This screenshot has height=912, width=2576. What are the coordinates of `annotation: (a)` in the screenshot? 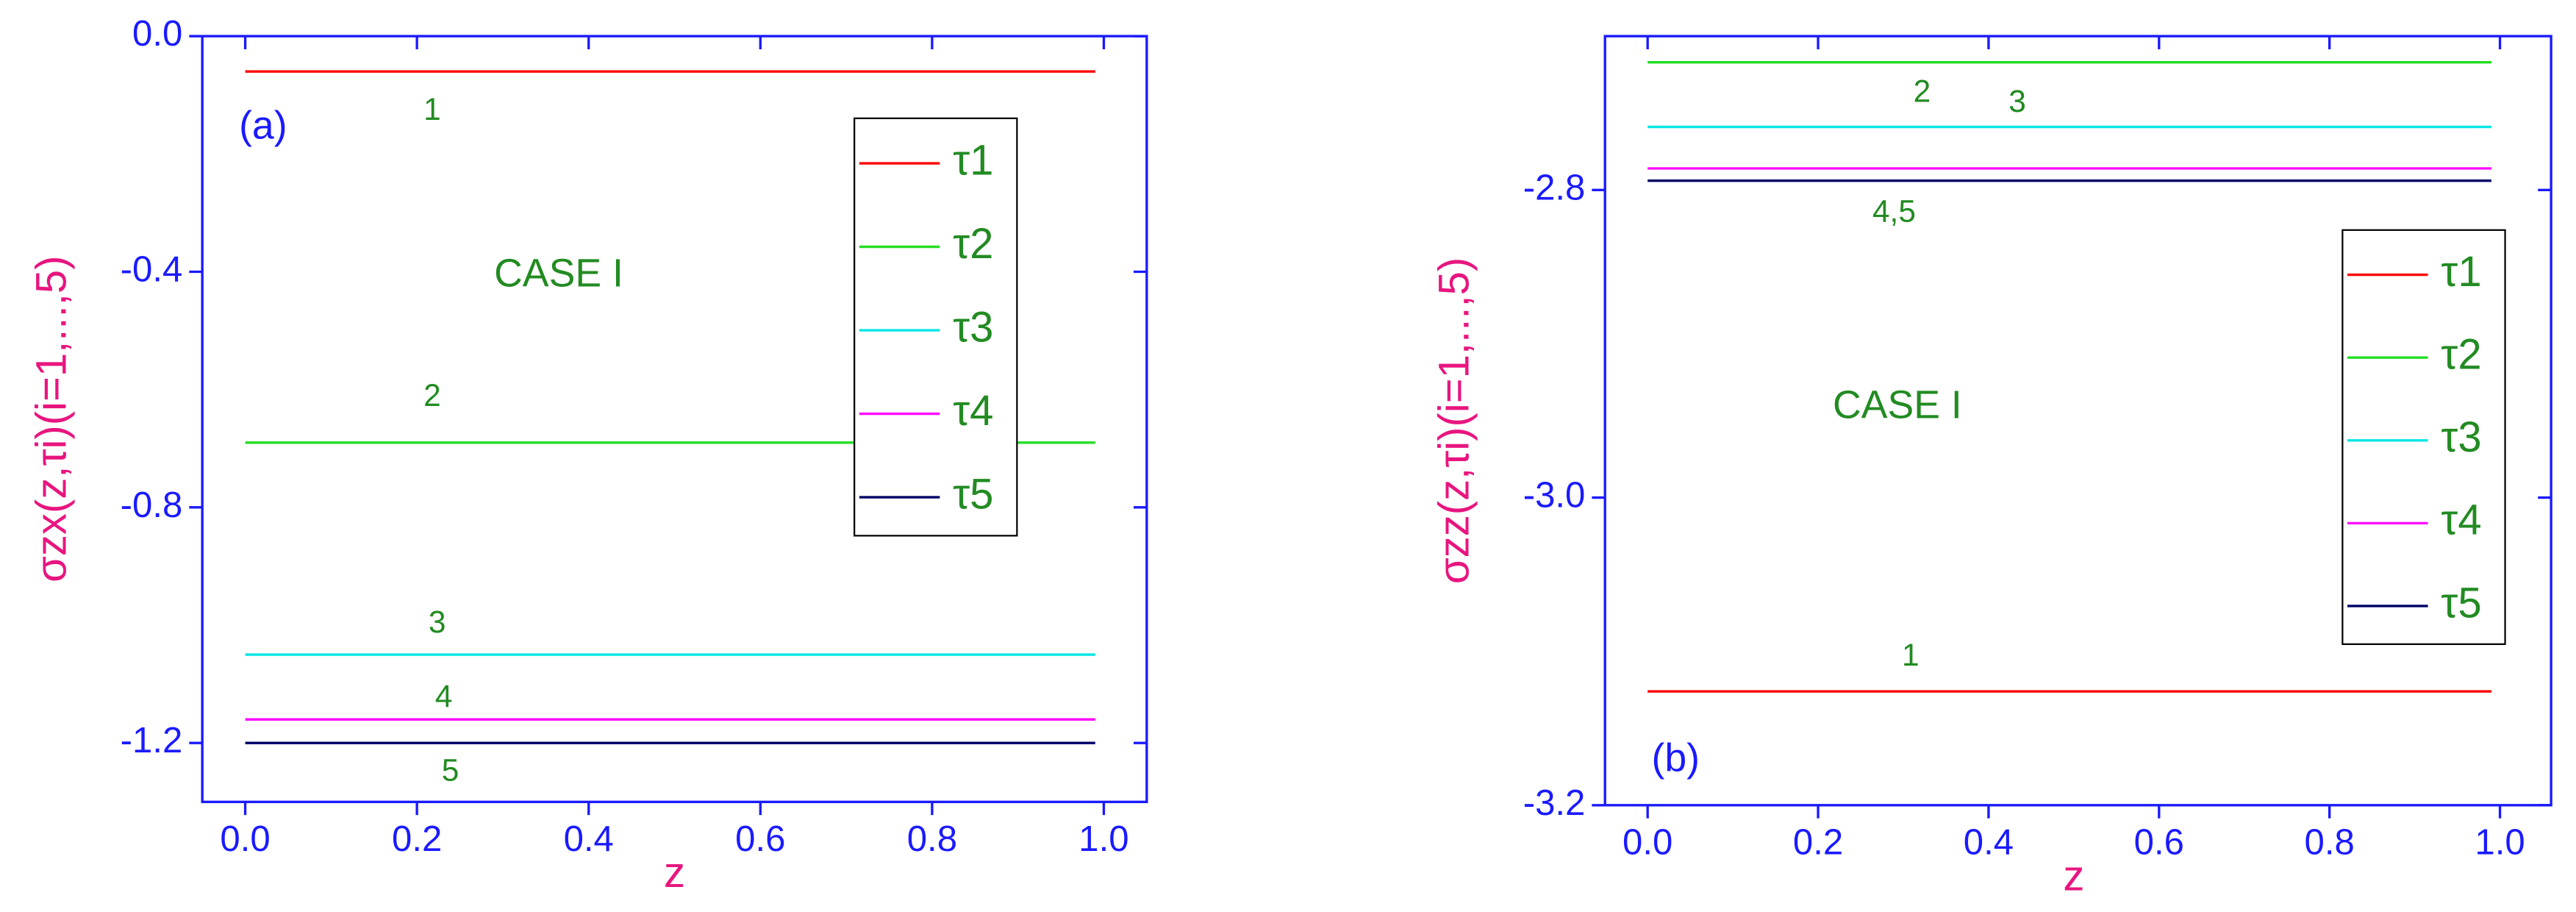 It's located at (263, 125).